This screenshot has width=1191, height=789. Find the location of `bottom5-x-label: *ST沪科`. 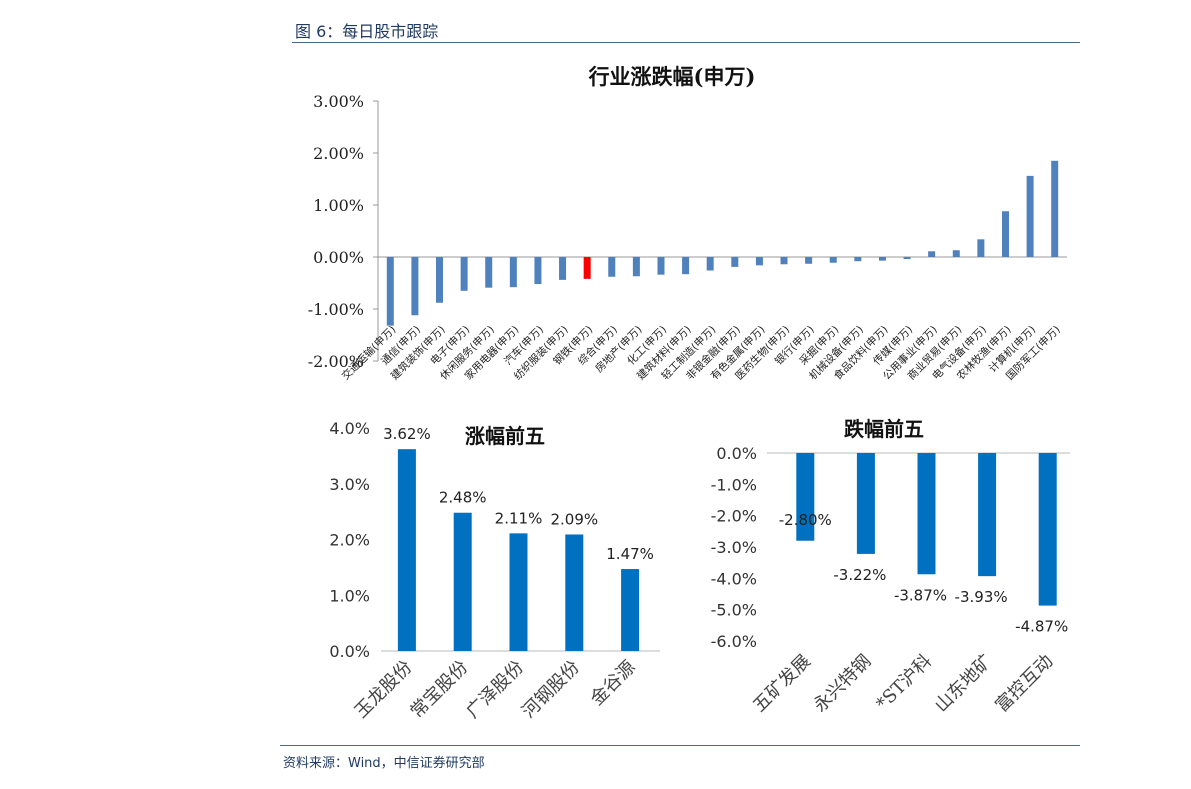

bottom5-x-label: *ST沪科 is located at coordinates (904, 683).